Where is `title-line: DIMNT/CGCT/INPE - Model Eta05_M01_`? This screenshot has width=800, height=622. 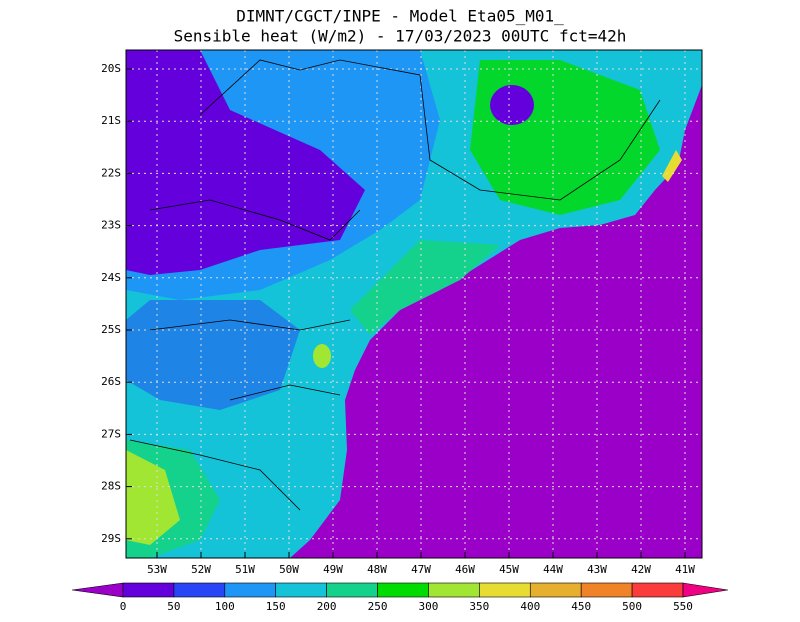
title-line: DIMNT/CGCT/INPE - Model Eta05_M01_ is located at coordinates (400, 16).